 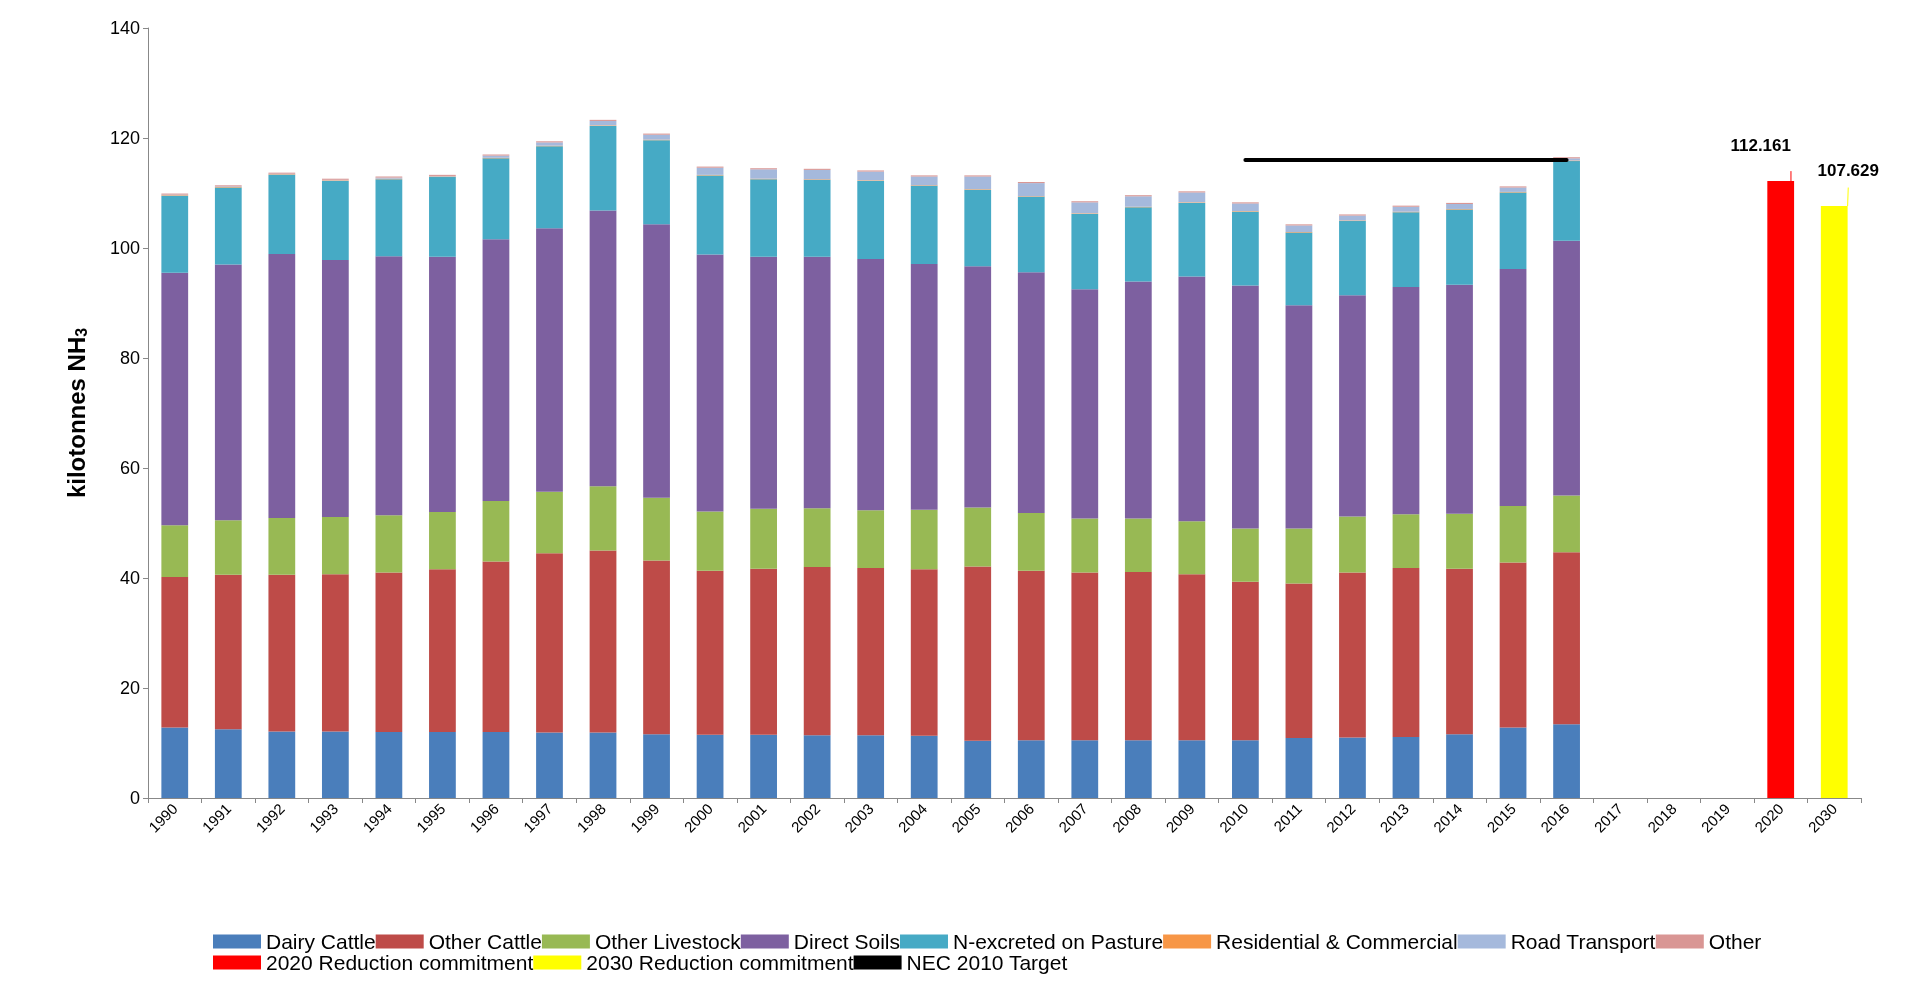 I want to click on legend-label: Road Transport, so click(x=1583, y=941).